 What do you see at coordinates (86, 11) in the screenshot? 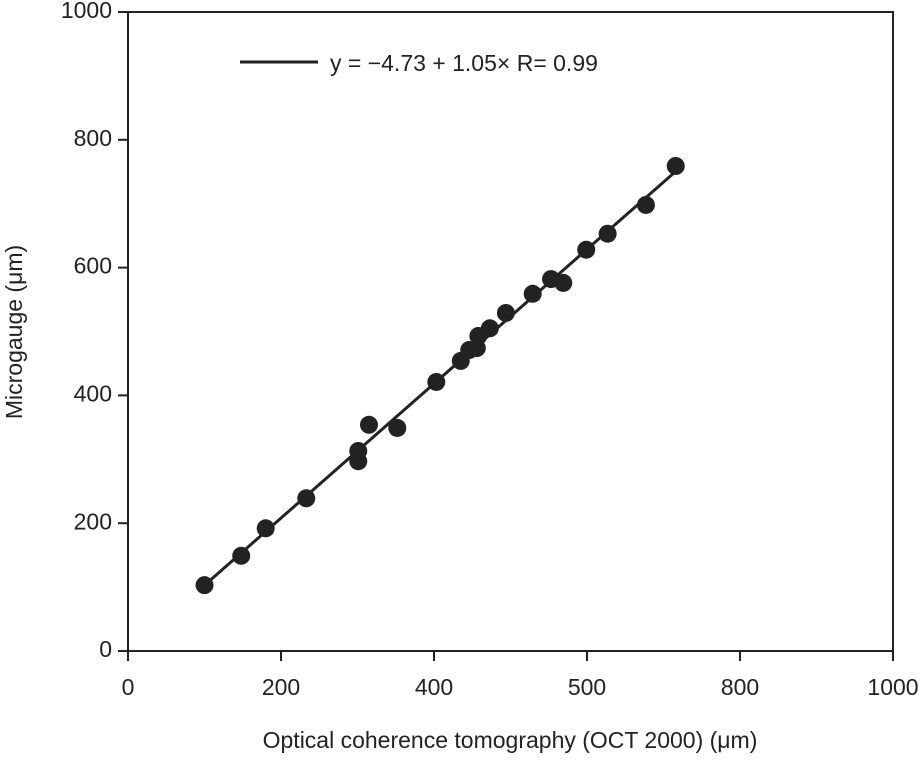
I see `y-tick-label: 1000` at bounding box center [86, 11].